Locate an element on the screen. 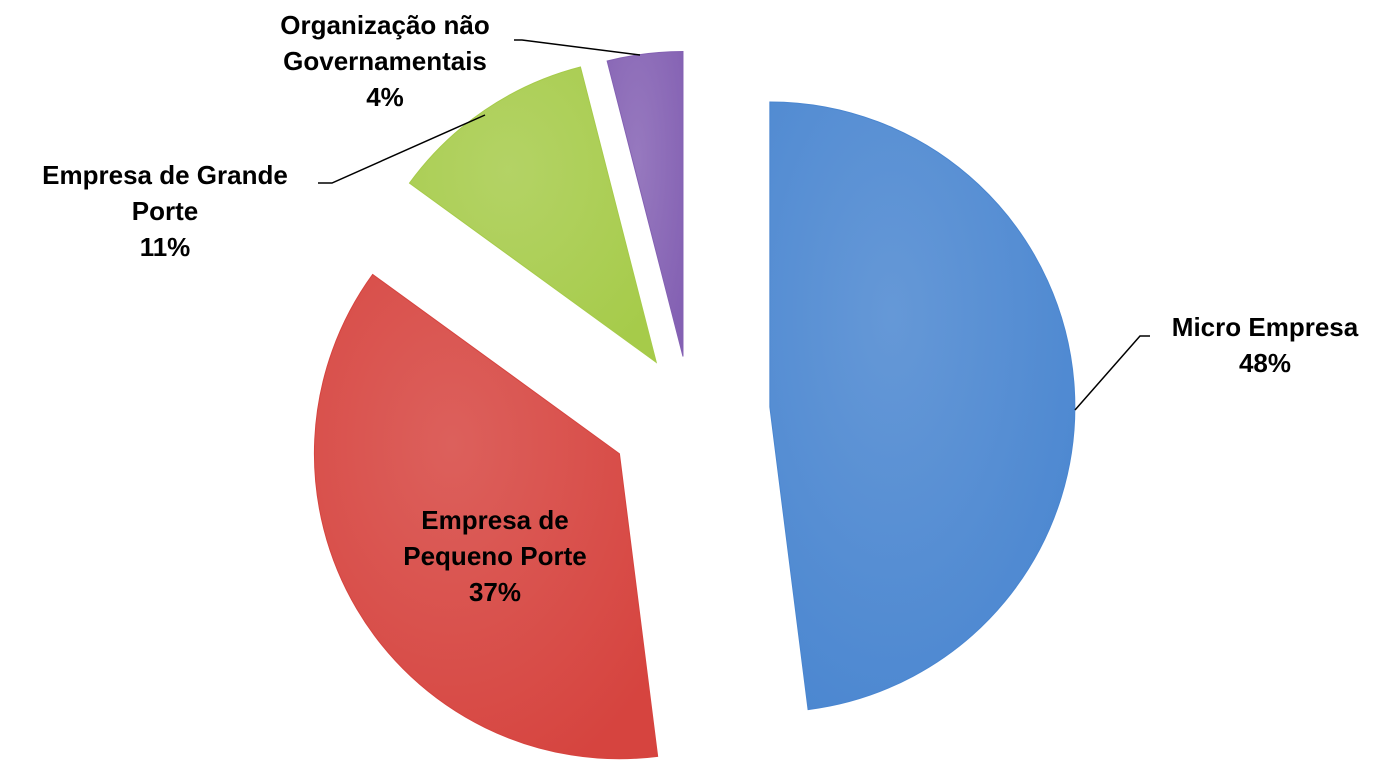 The width and height of the screenshot is (1385, 773). data-label: Organização não Governamentais 4% is located at coordinates (385, 61).